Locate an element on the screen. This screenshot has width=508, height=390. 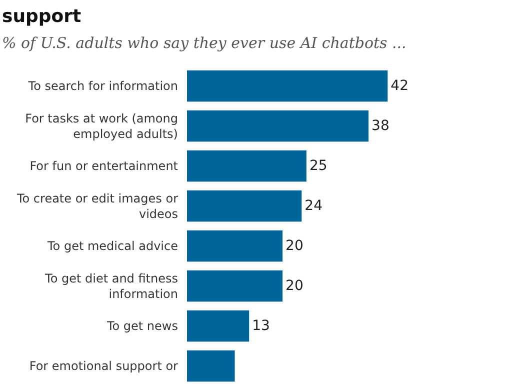
data-label: 42 is located at coordinates (399, 86).